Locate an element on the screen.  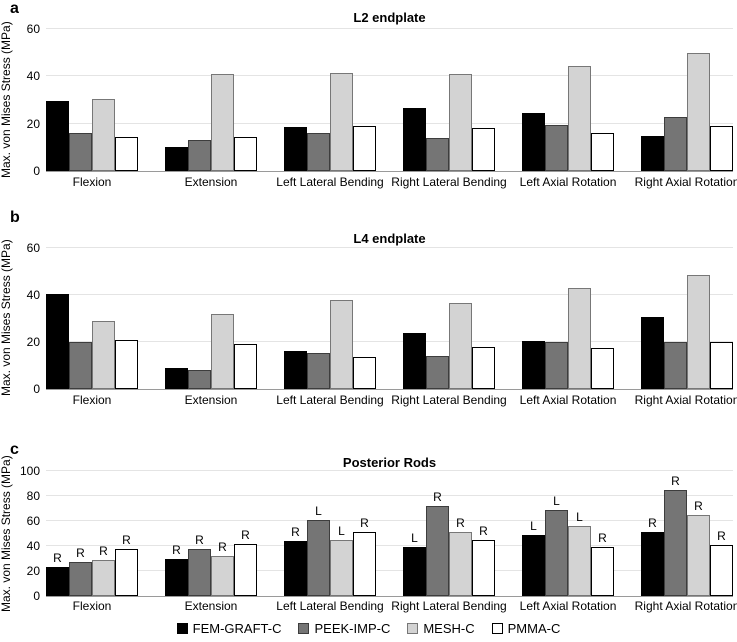
y-tick-label: 100 is located at coordinates (29, 471).